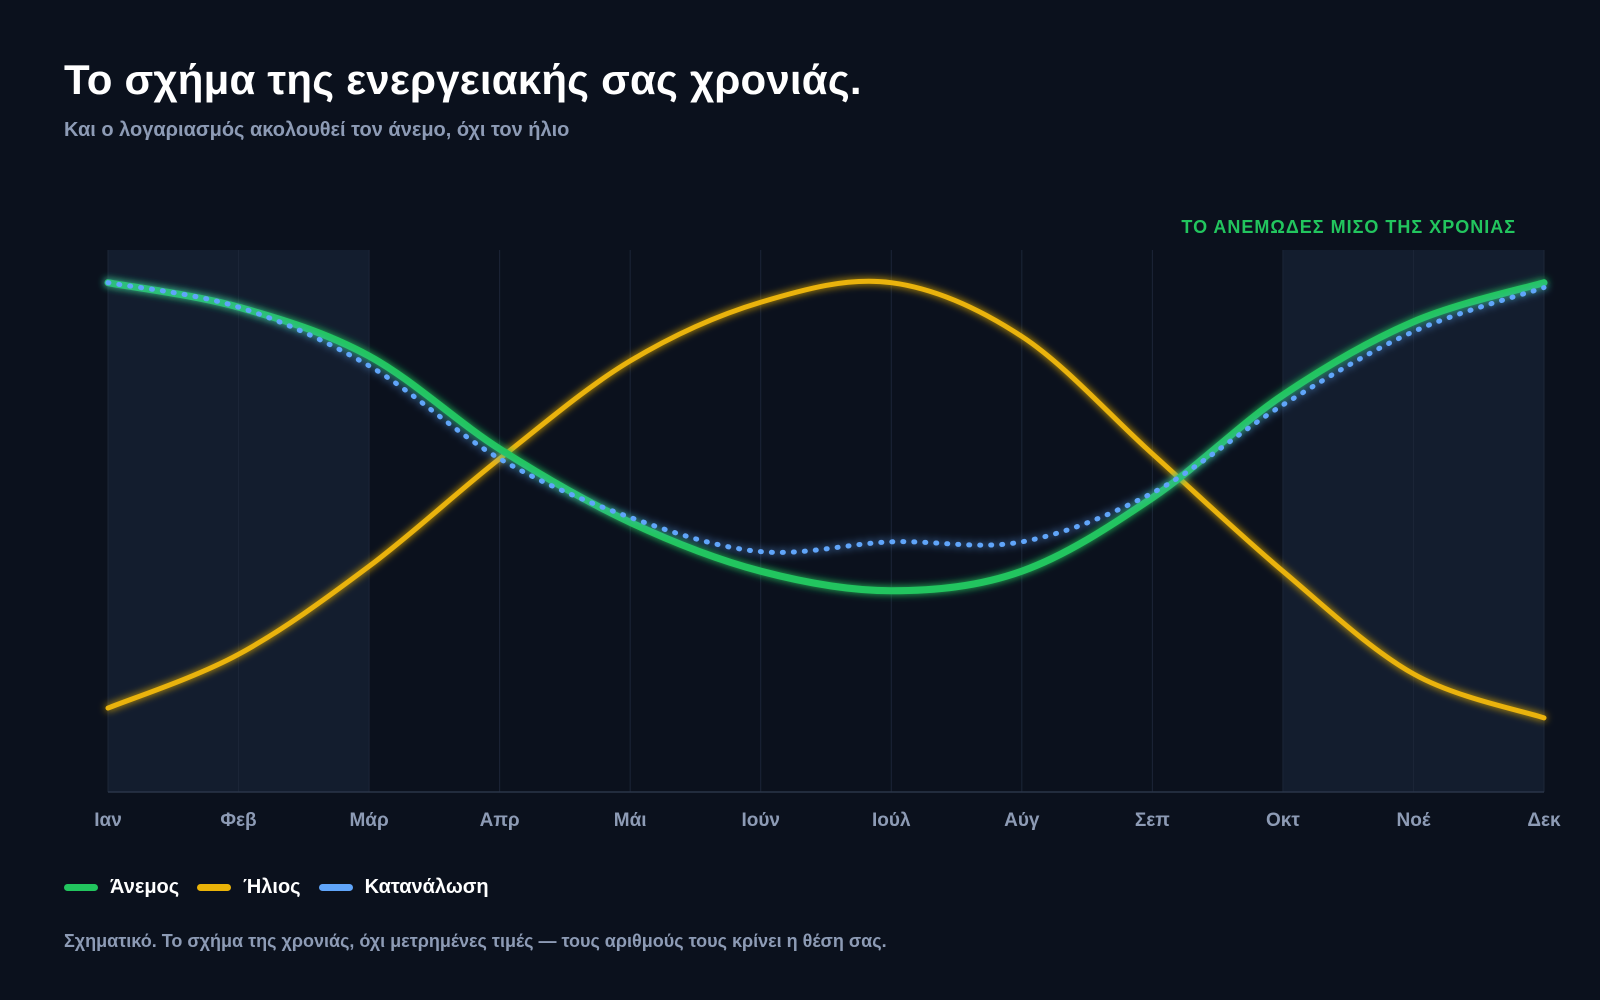 Image resolution: width=1600 pixels, height=1000 pixels. I want to click on legend-swatch-sun, so click(214, 887).